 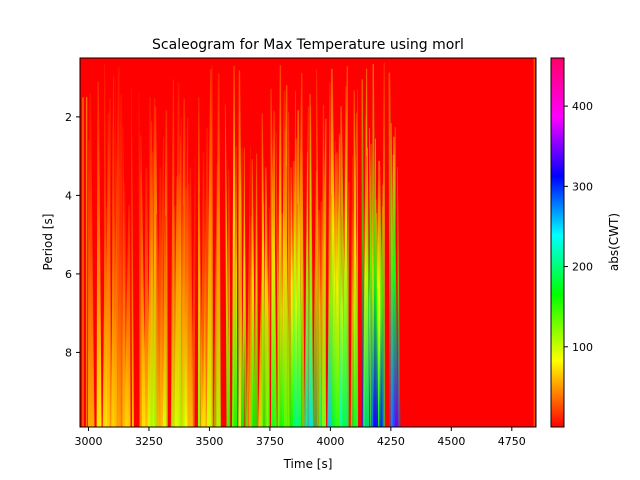 I want to click on x-tick-label: 4500, so click(x=451, y=441).